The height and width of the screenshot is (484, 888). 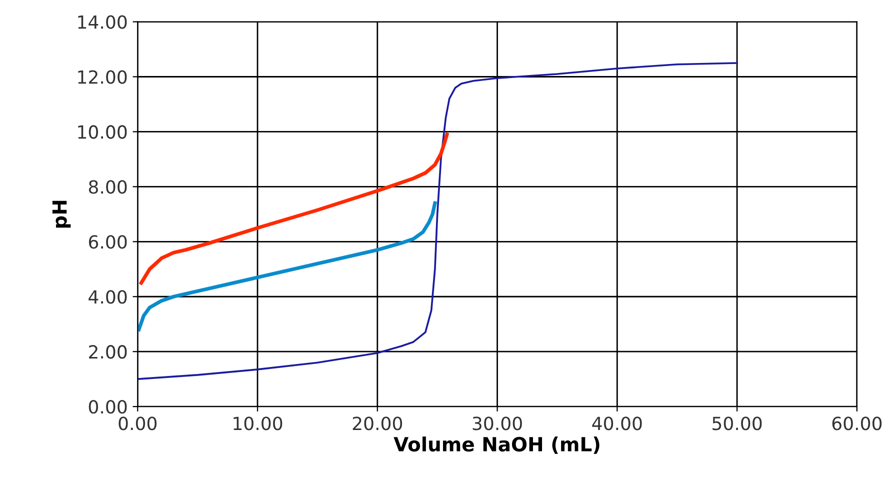 What do you see at coordinates (497, 445) in the screenshot?
I see `x-axis-title: Volume NaOH (mL)` at bounding box center [497, 445].